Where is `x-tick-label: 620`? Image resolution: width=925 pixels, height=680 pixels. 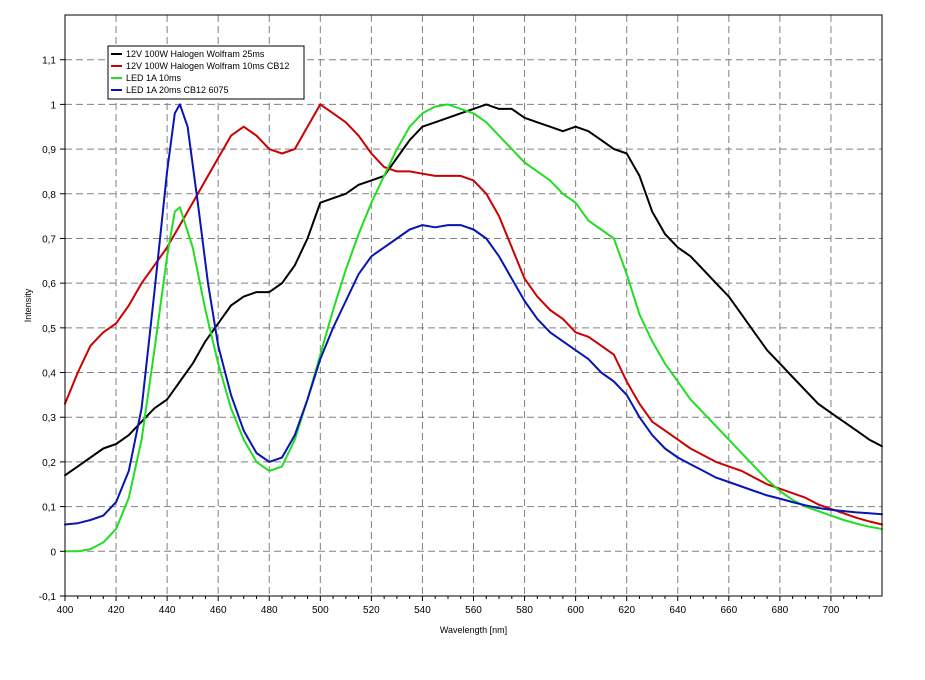 x-tick-label: 620 is located at coordinates (626, 610).